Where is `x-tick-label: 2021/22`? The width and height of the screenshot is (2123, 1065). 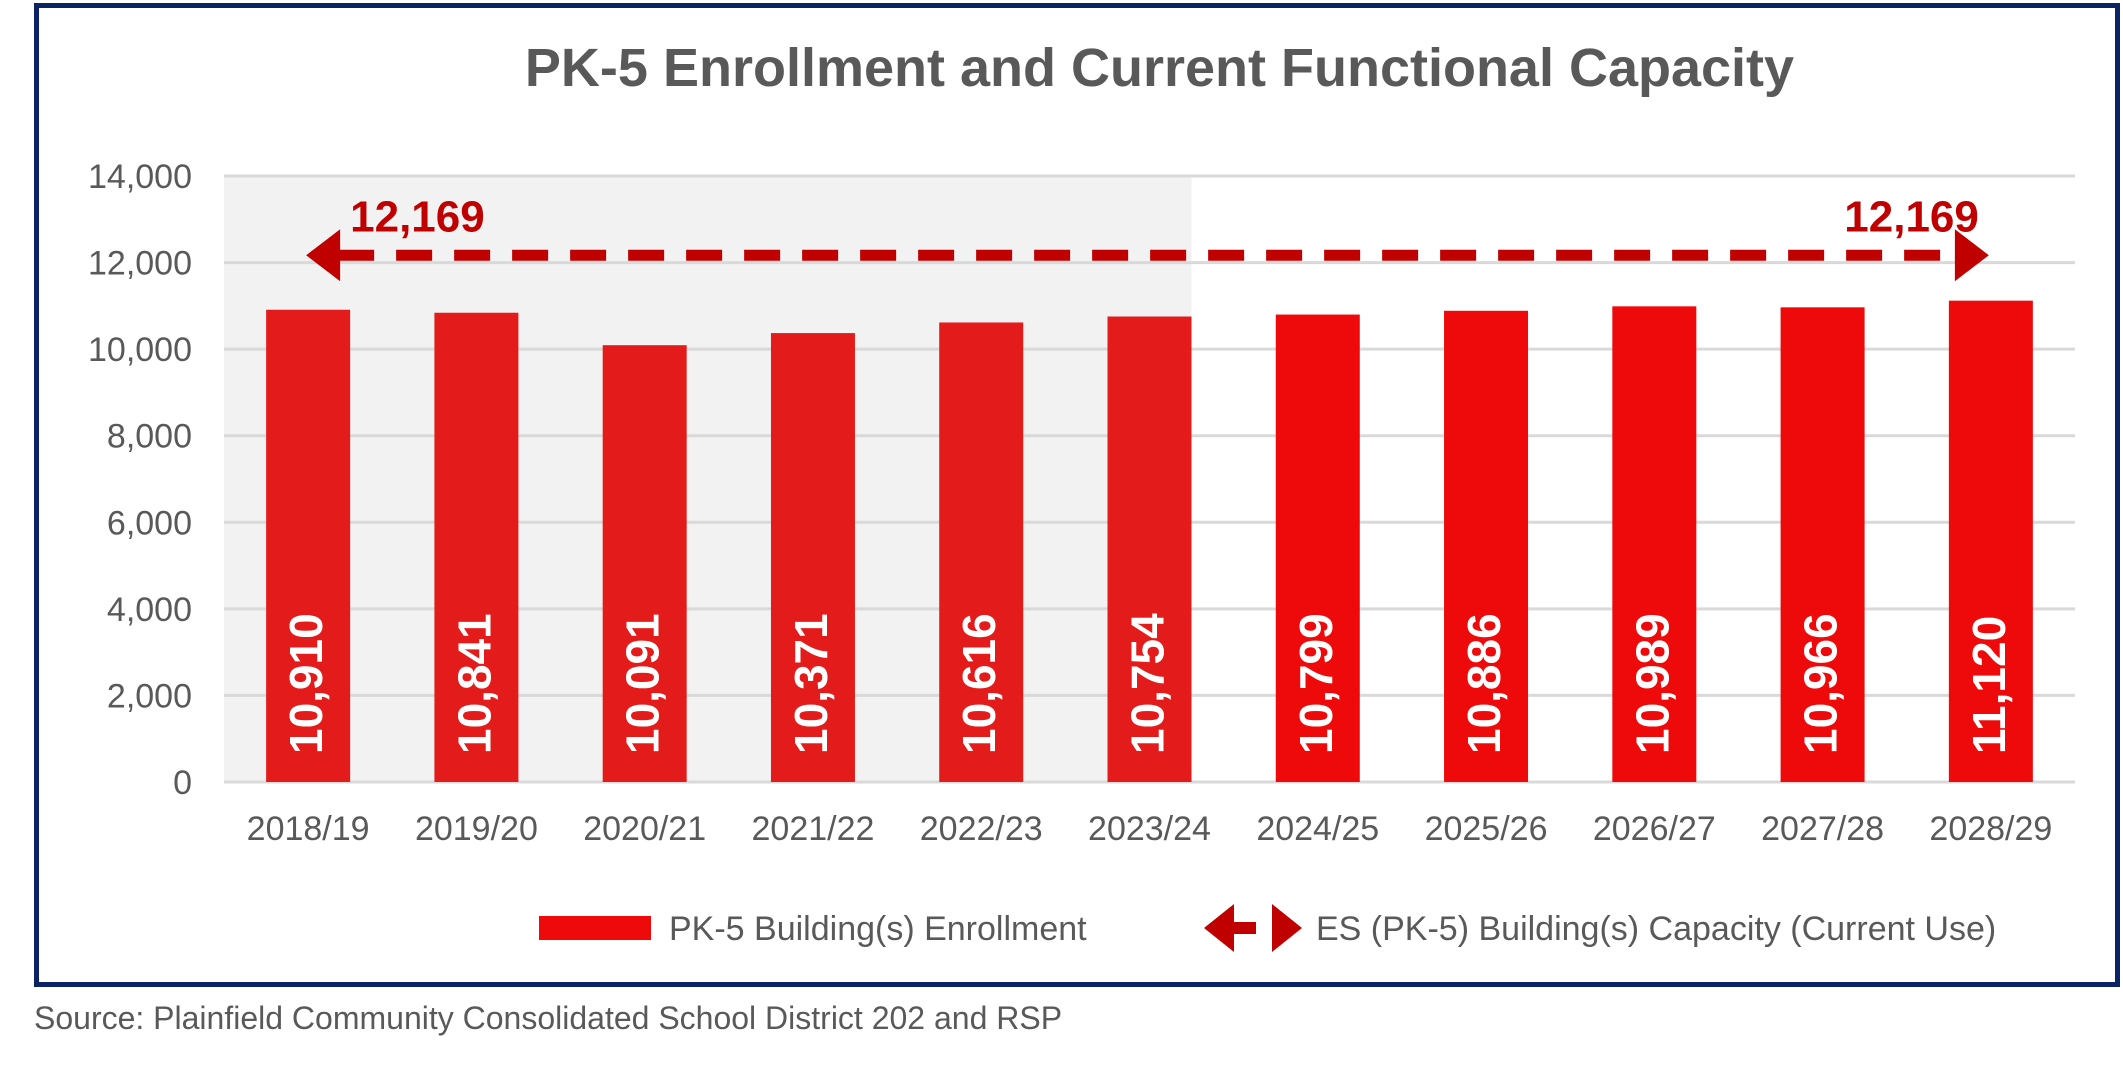
x-tick-label: 2021/22 is located at coordinates (813, 829).